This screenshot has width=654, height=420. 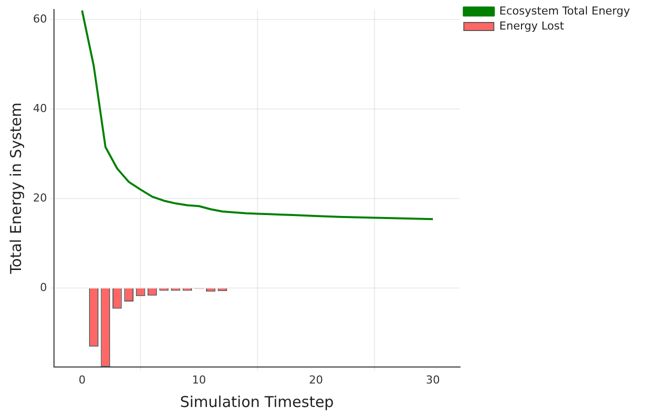 I want to click on x-axis-title: Simulation Timestep, so click(x=257, y=401).